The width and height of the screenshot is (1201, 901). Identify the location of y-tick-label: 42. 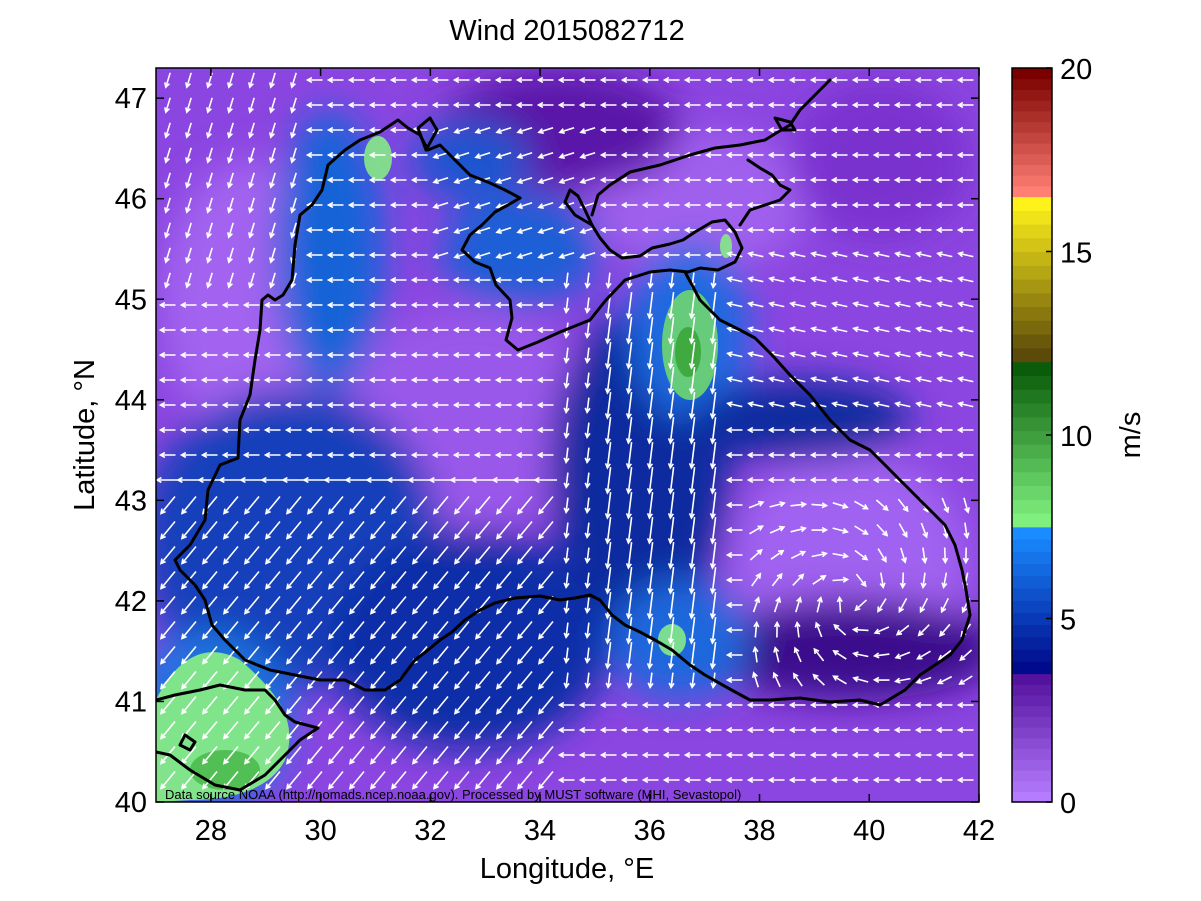
(131, 602).